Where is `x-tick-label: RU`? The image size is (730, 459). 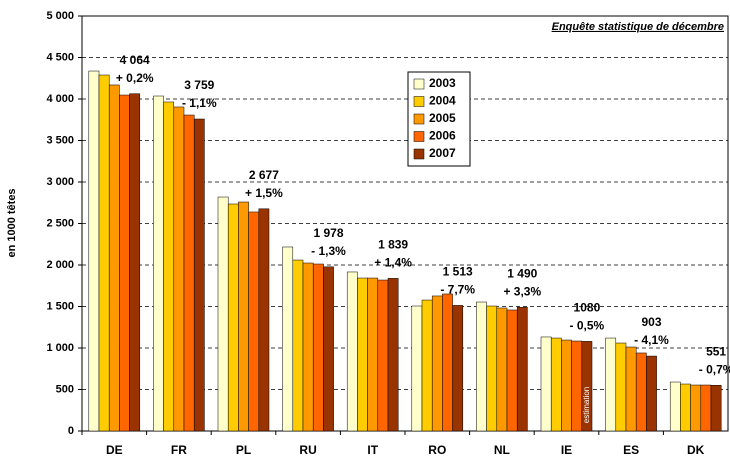
x-tick-label: RU is located at coordinates (307, 450).